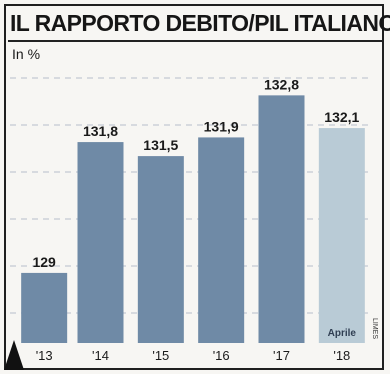 Image resolution: width=390 pixels, height=374 pixels. What do you see at coordinates (200, 23) in the screenshot?
I see `chart-title: IL RAPPORTO DEBITO/PIL ITALIANO` at bounding box center [200, 23].